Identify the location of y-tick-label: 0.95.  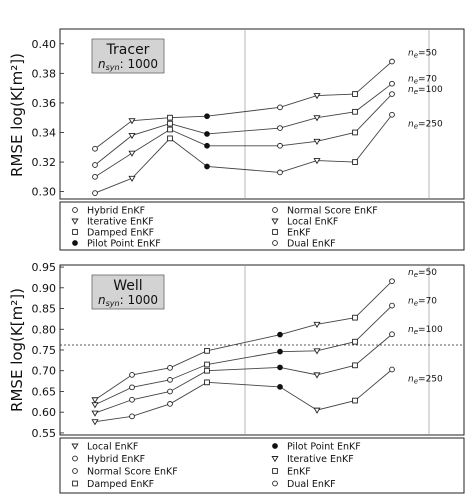
(44, 267).